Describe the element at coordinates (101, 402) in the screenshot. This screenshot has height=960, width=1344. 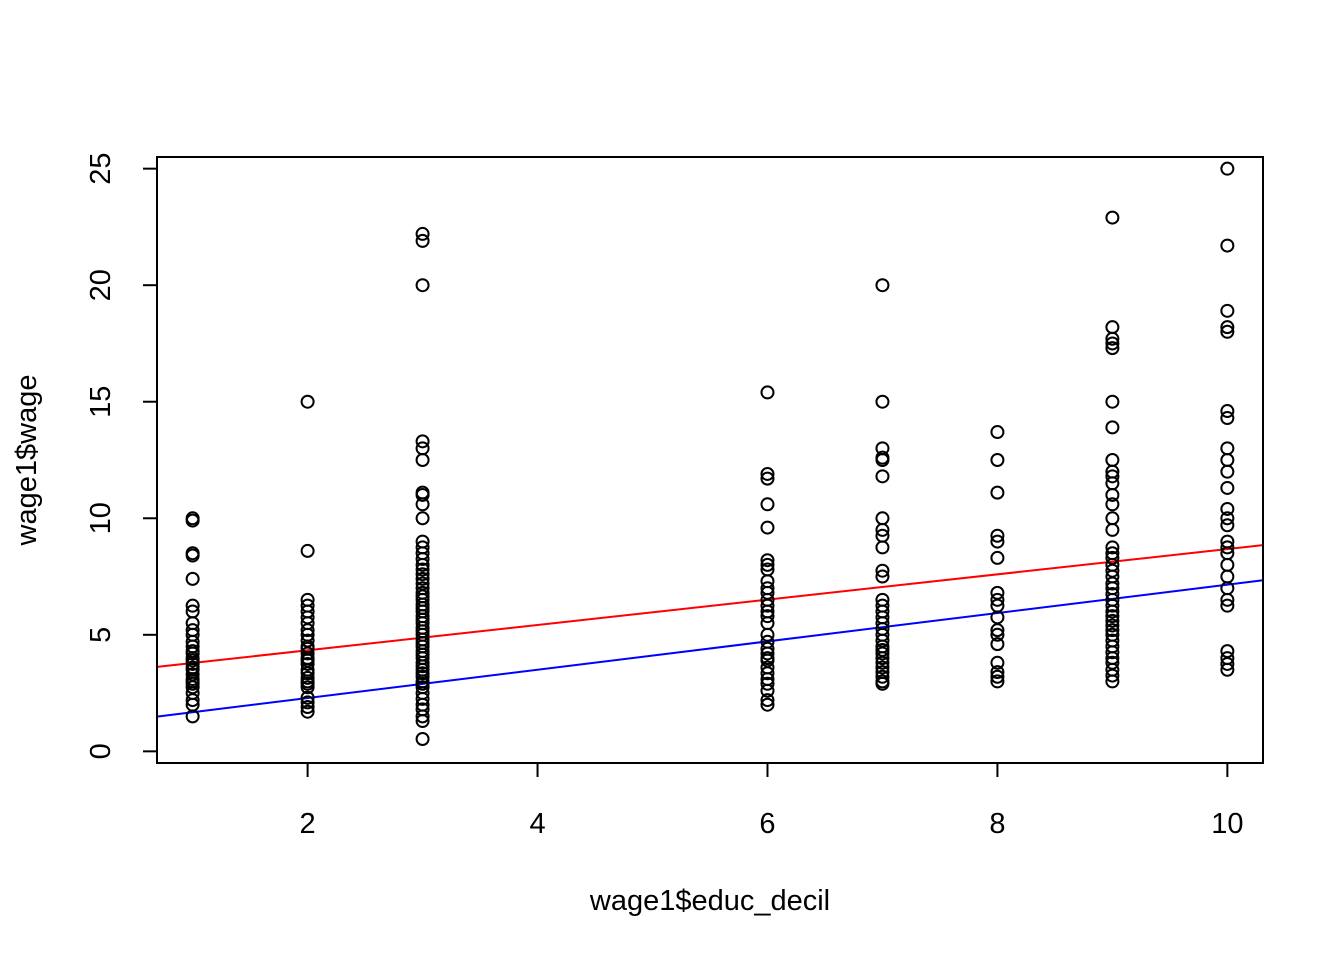
I see `y-tick-label: 15` at that location.